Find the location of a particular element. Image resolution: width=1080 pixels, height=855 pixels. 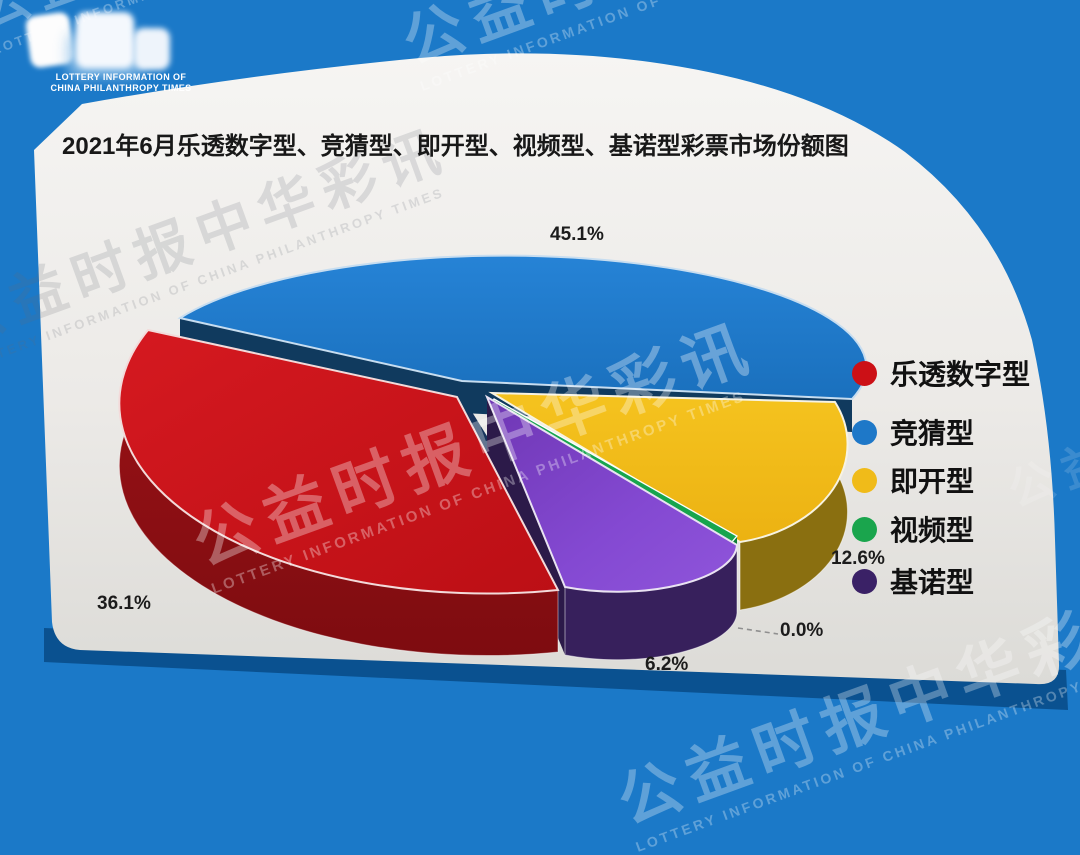

slice-label-letou: 36.1% is located at coordinates (124, 603).